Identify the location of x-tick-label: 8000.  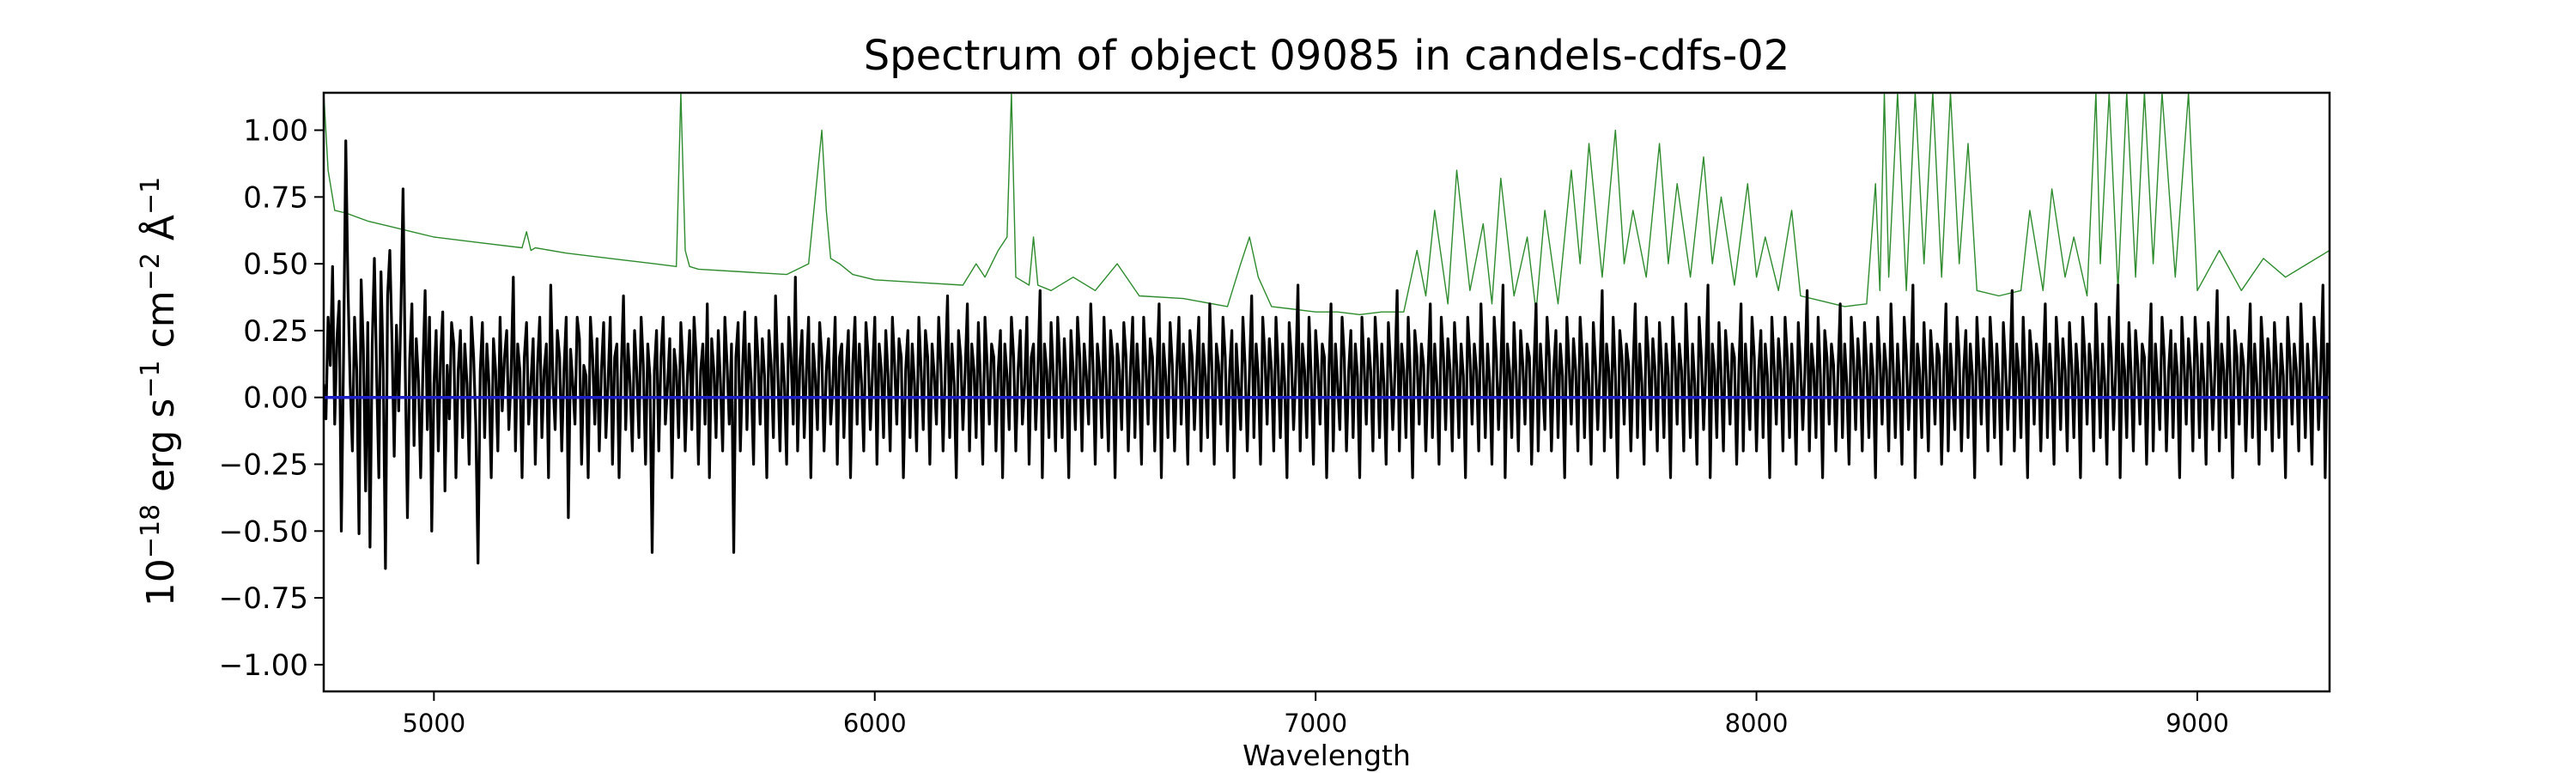
(1757, 723).